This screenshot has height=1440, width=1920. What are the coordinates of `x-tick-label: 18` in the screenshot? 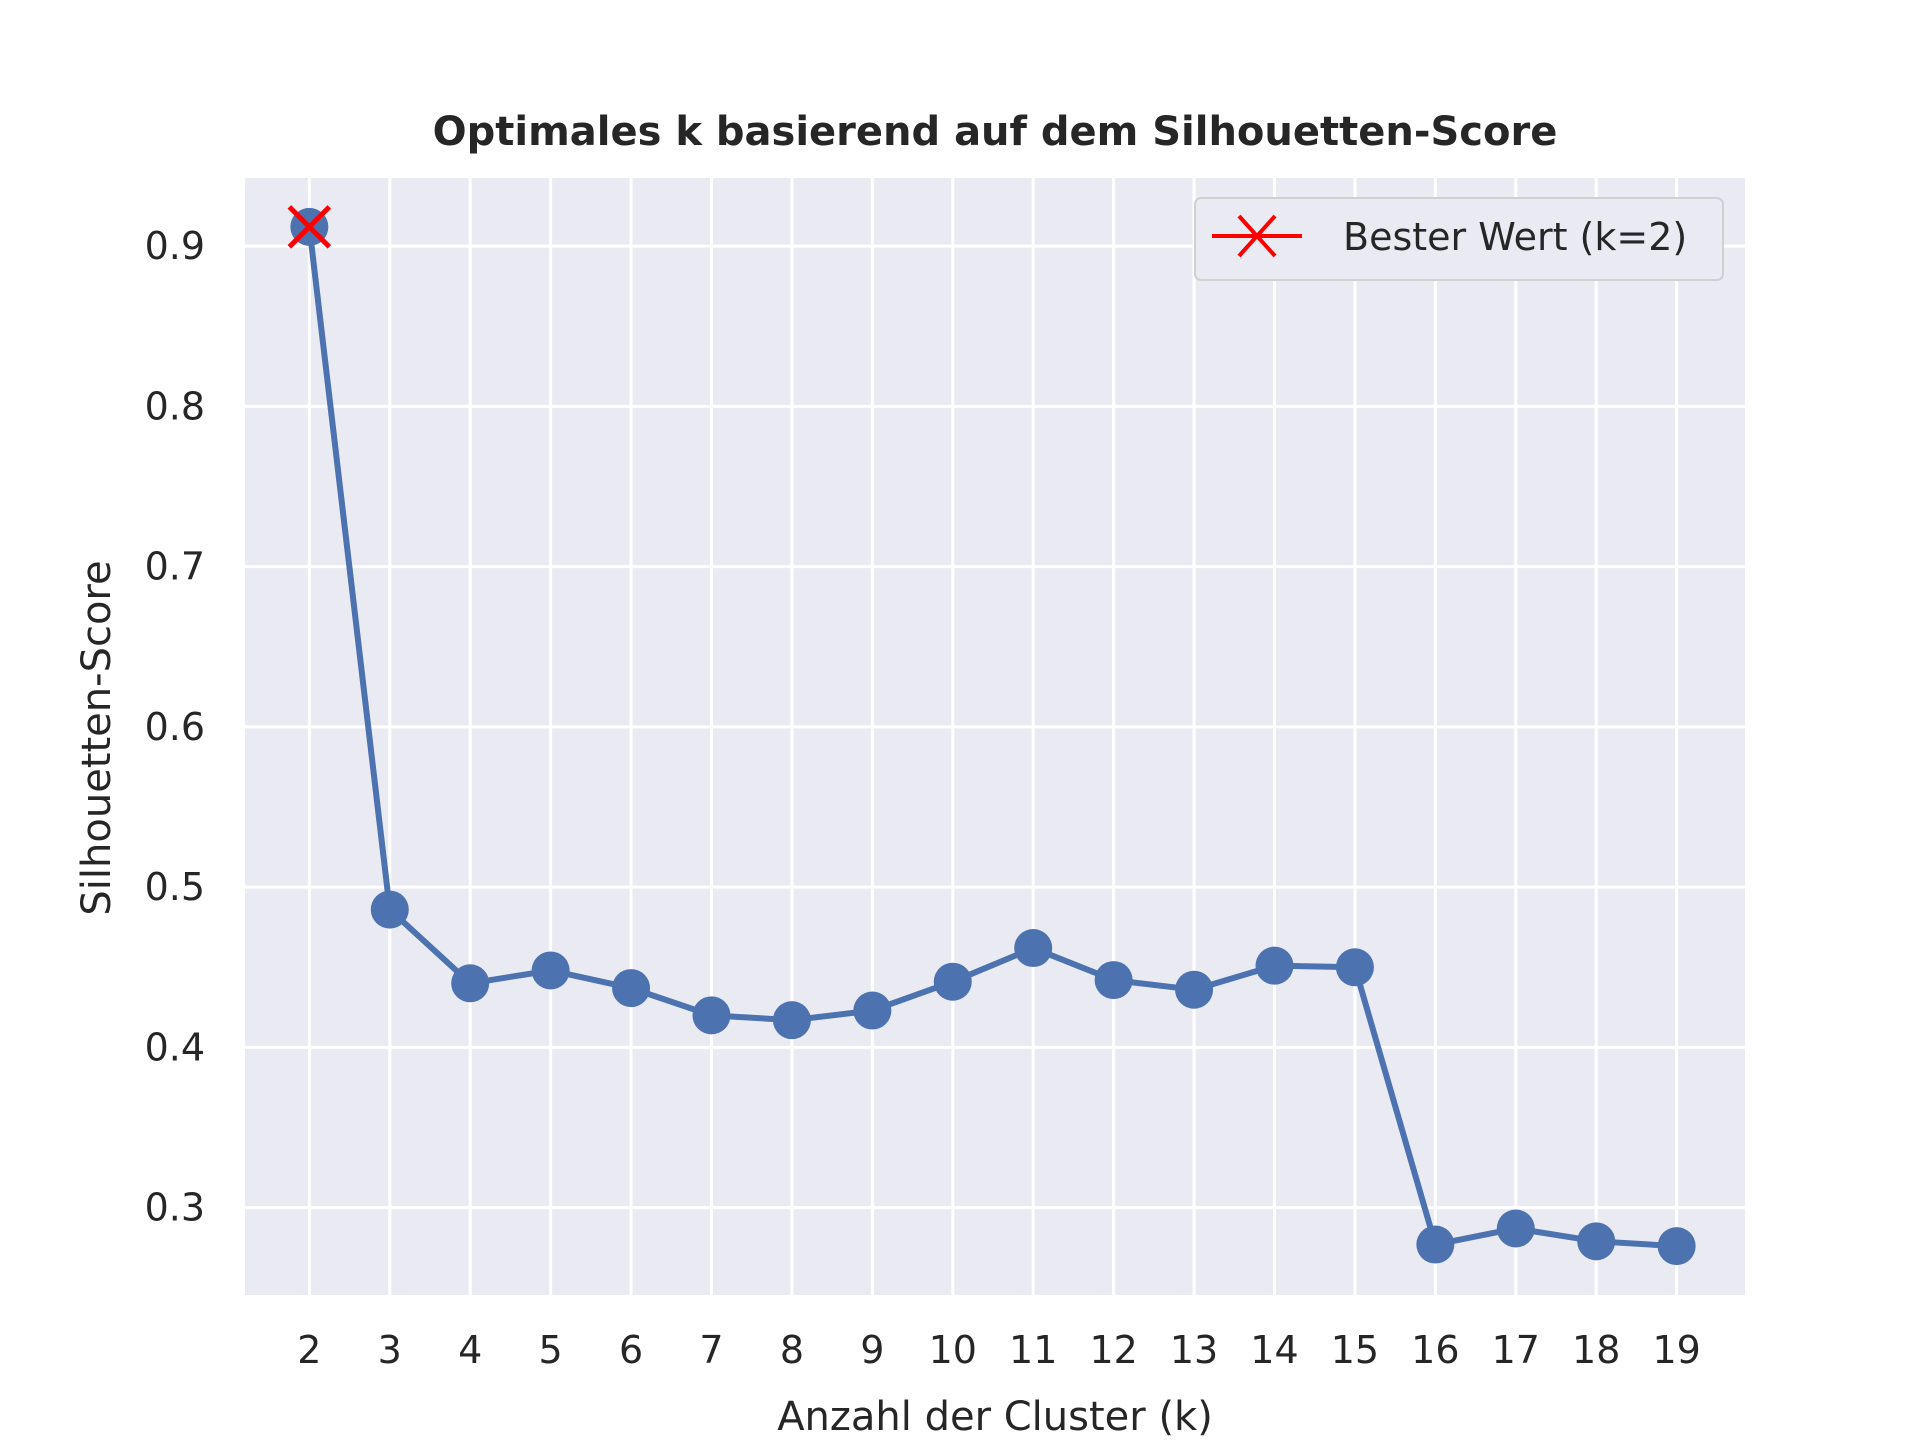 It's located at (1596, 1350).